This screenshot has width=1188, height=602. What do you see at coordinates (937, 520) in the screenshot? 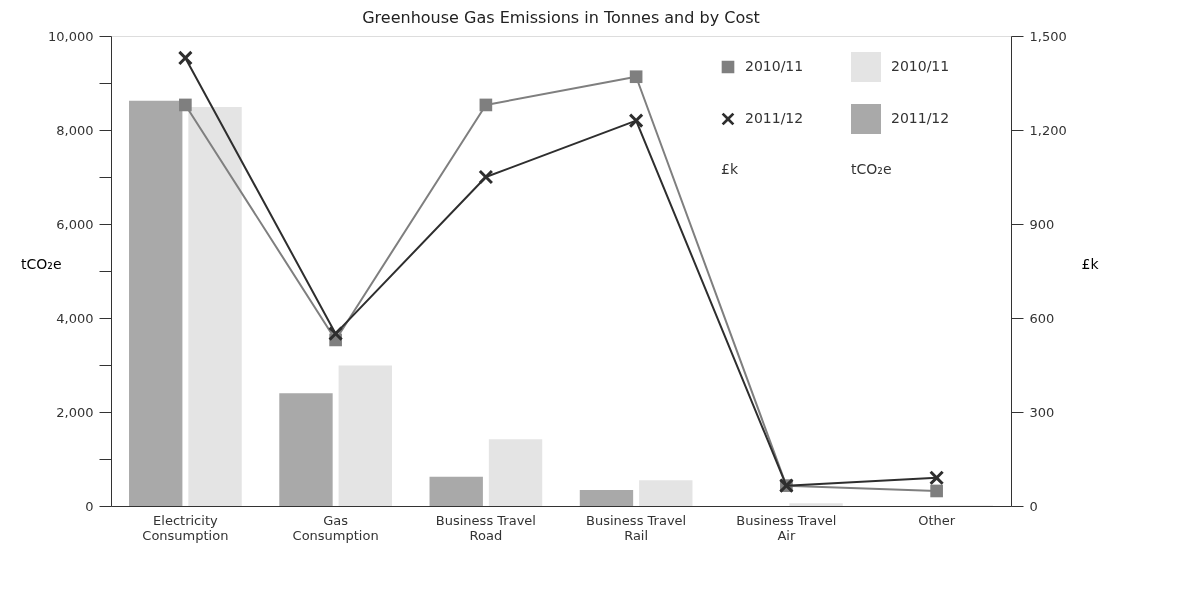
I see `x-tick-label: Other` at bounding box center [937, 520].